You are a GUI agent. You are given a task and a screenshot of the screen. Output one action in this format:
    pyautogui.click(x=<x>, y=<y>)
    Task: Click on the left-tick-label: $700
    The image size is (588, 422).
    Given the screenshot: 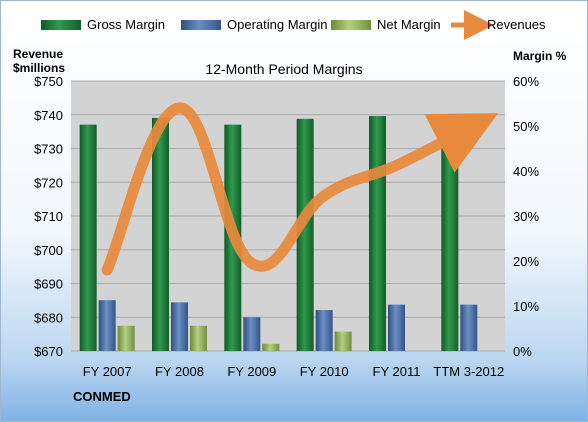 What is the action you would take?
    pyautogui.click(x=48, y=250)
    